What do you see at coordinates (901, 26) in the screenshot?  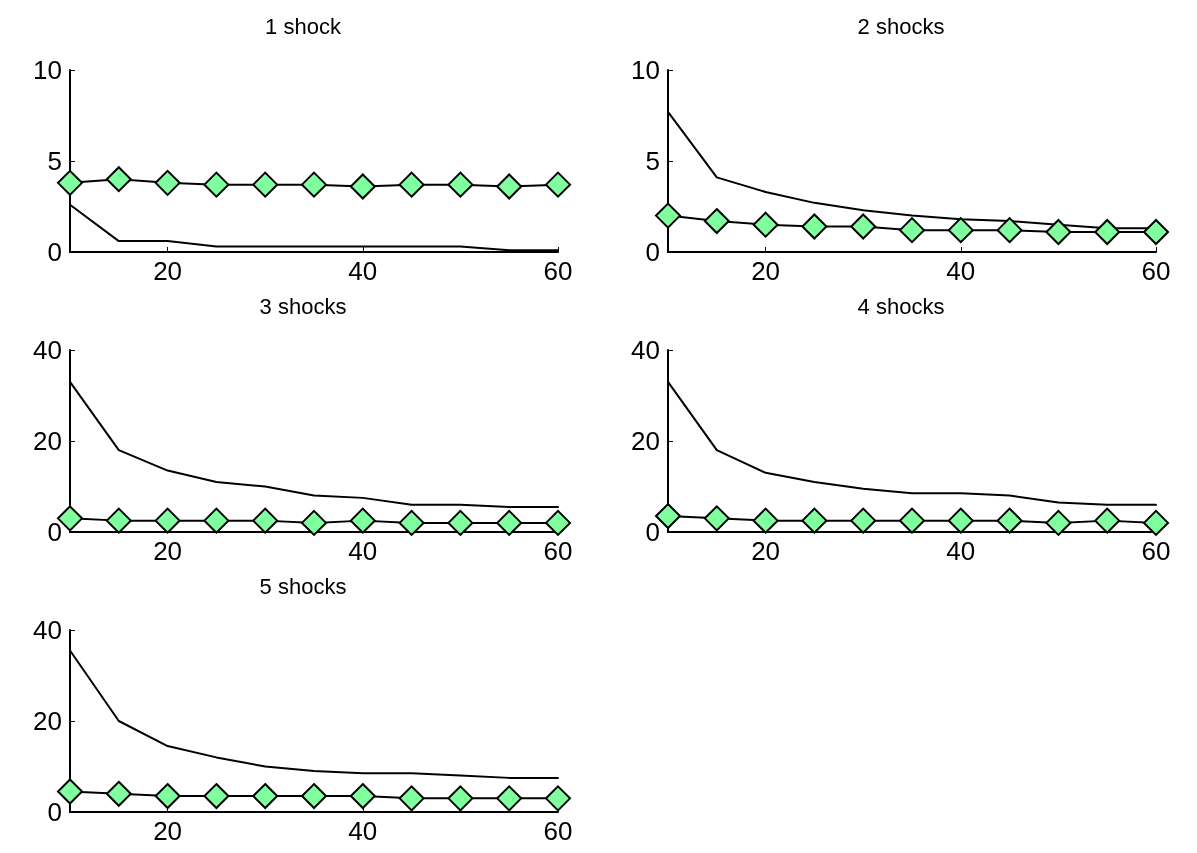 I see `chart-title: 2 shocks` at bounding box center [901, 26].